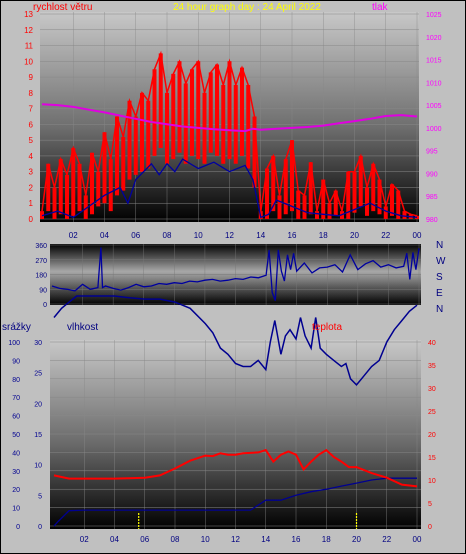  I want to click on top-x-tick-label: 20, so click(354, 235).